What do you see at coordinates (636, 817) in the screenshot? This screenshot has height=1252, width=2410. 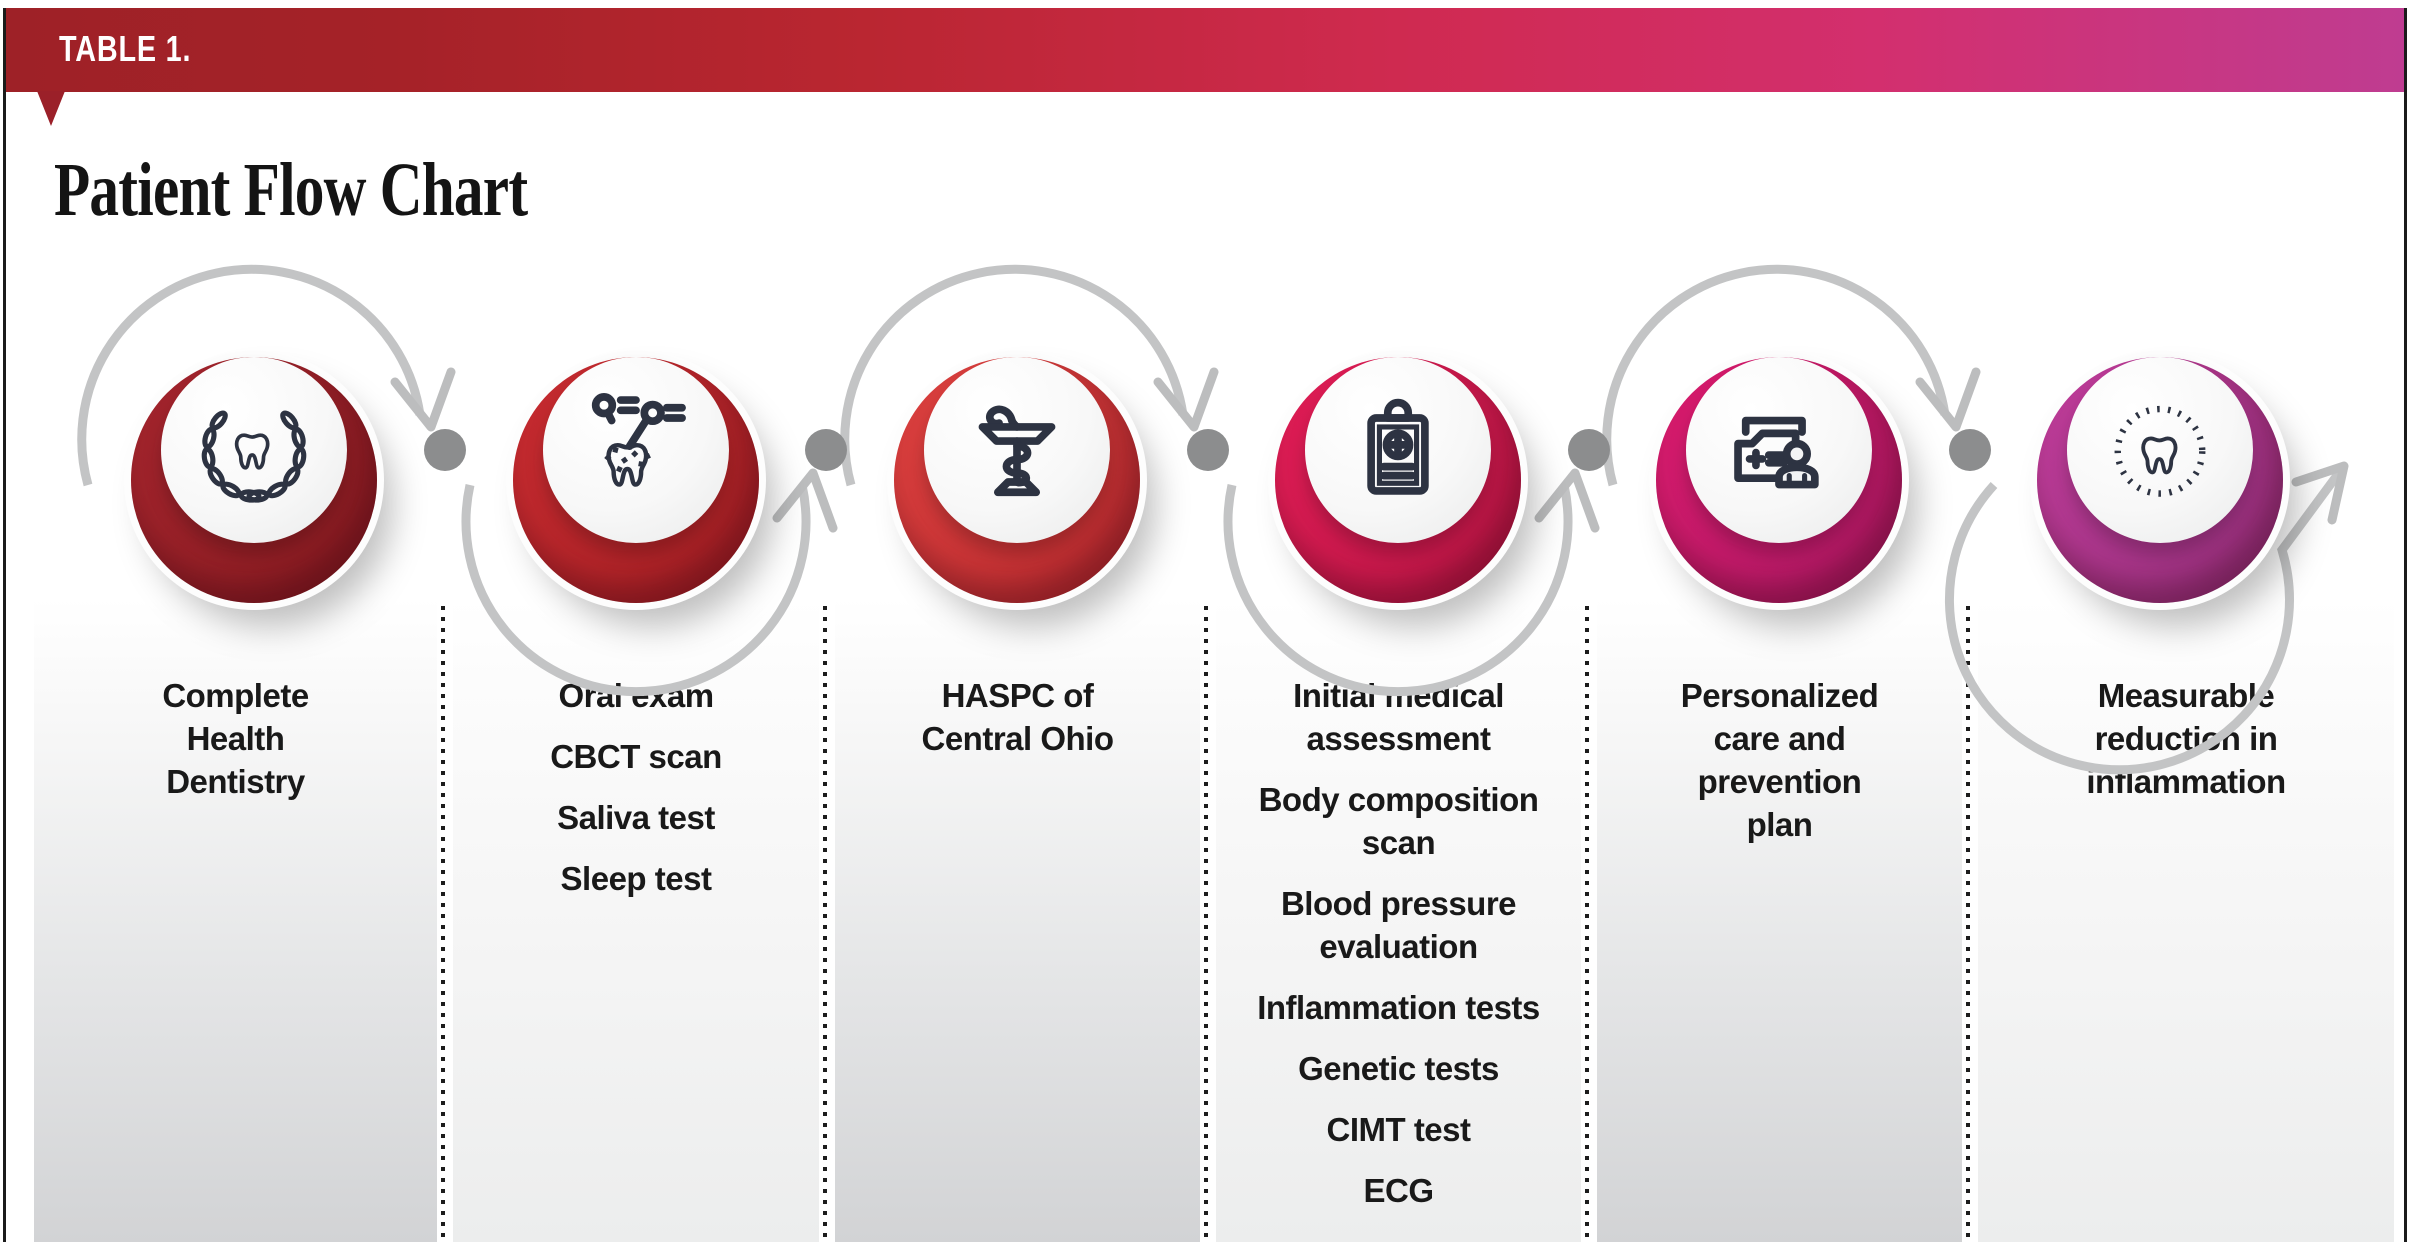 I see `step-label: Saliva test` at bounding box center [636, 817].